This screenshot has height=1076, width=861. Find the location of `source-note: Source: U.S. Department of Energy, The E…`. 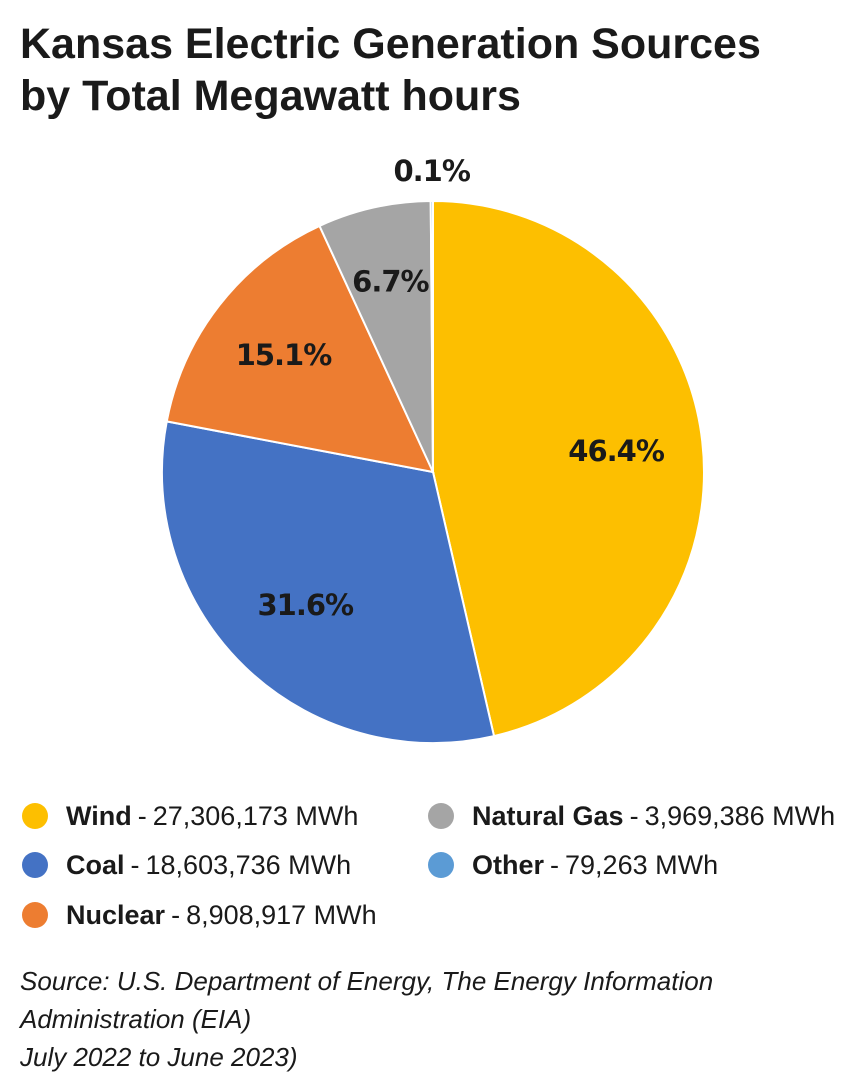

source-note: Source: U.S. Department of Energy, The E… is located at coordinates (435, 1019).